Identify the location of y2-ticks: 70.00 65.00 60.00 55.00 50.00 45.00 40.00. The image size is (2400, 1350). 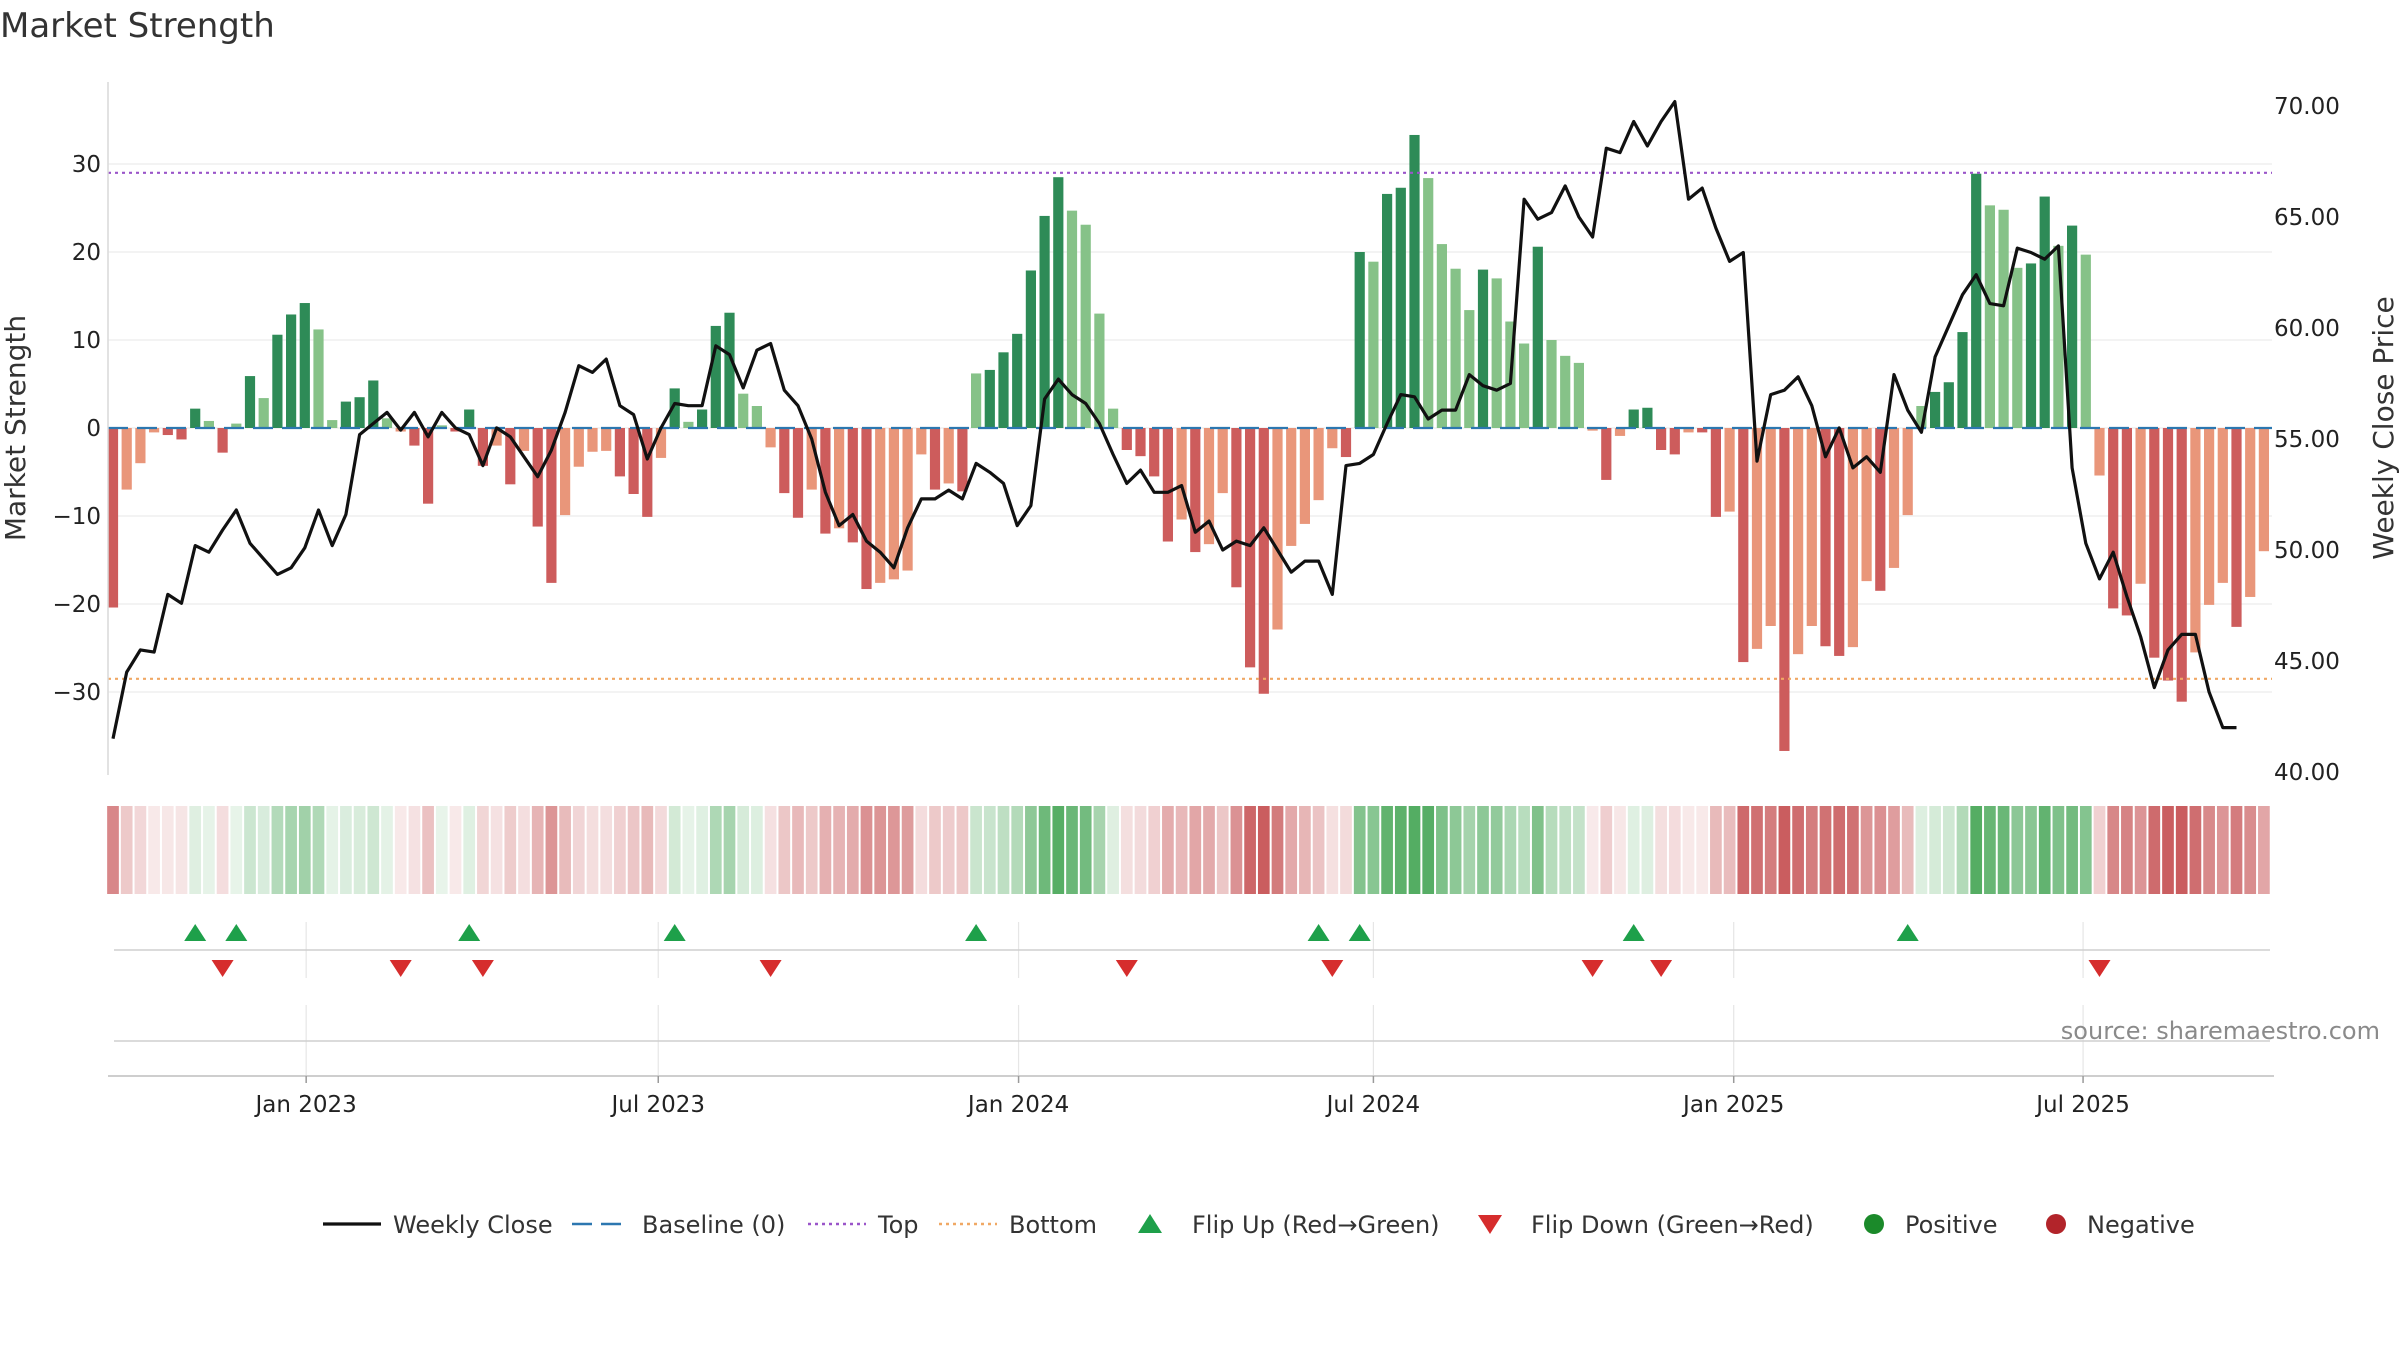
(2307, 440).